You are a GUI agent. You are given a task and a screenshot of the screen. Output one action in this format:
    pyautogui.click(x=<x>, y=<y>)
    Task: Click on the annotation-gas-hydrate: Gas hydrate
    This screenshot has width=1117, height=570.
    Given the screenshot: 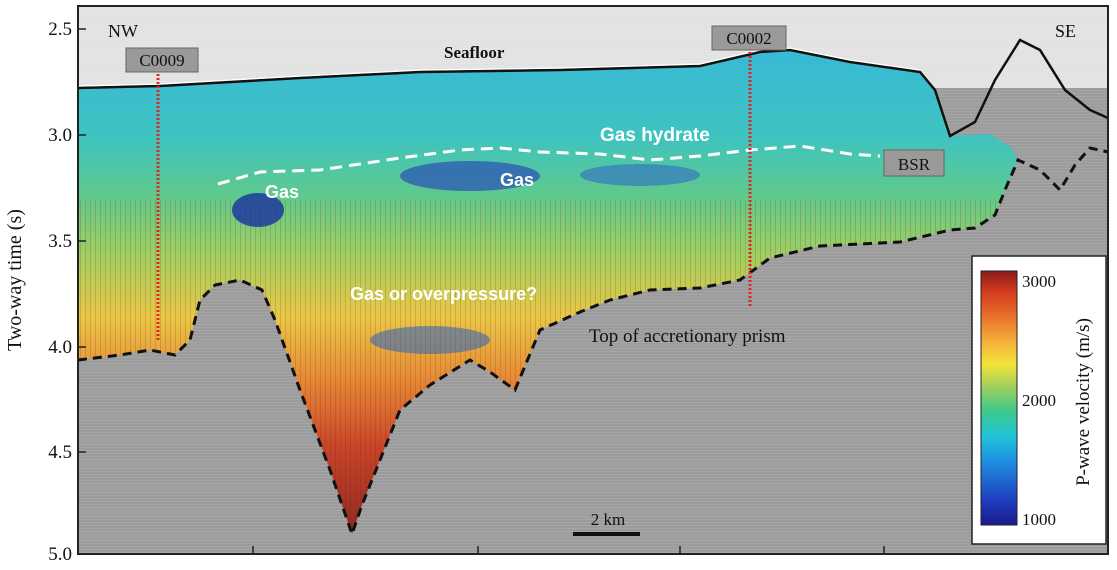 What is the action you would take?
    pyautogui.click(x=655, y=135)
    